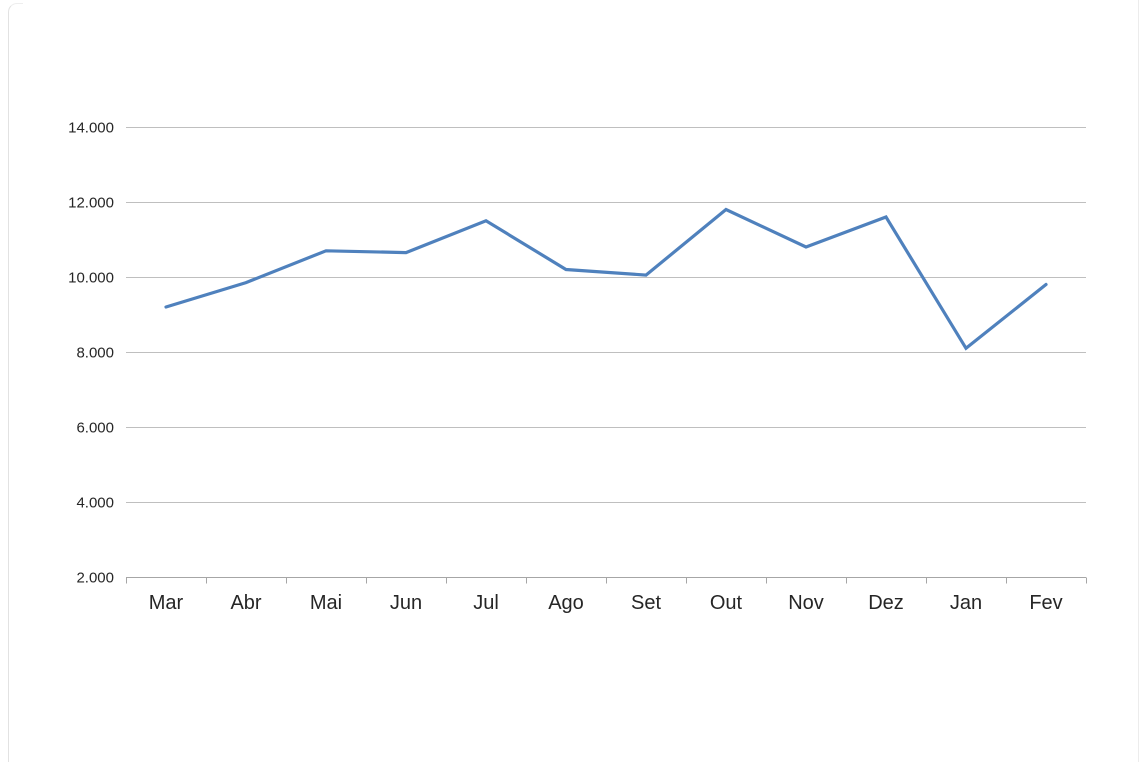 The width and height of the screenshot is (1140, 762). I want to click on x-tick-label: Jul, so click(486, 603).